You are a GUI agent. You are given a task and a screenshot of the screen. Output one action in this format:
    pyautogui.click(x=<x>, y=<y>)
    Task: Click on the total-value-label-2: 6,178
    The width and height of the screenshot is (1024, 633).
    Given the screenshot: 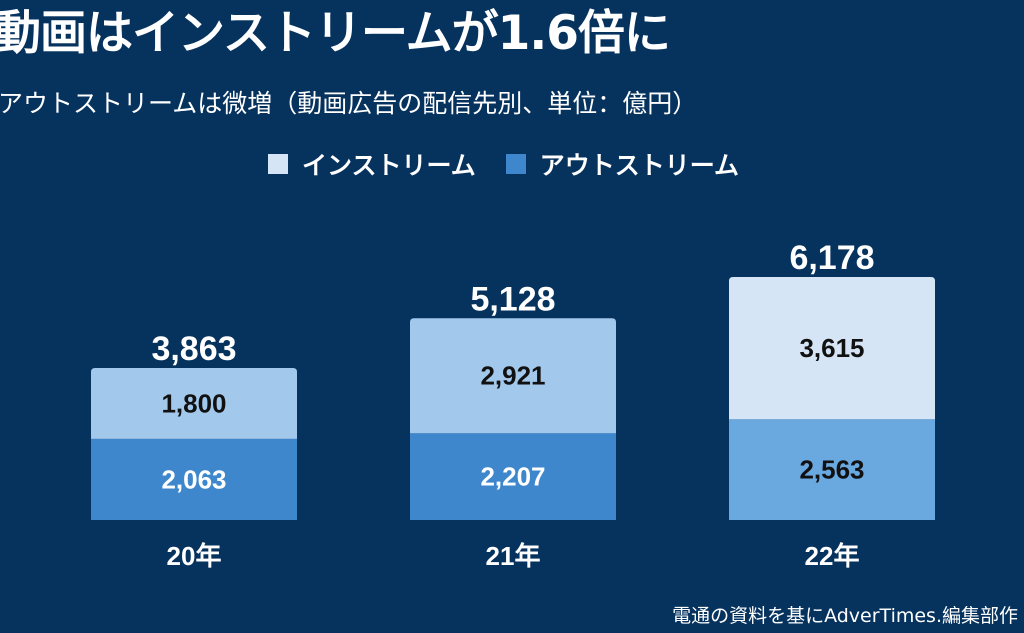 What is the action you would take?
    pyautogui.click(x=831, y=258)
    